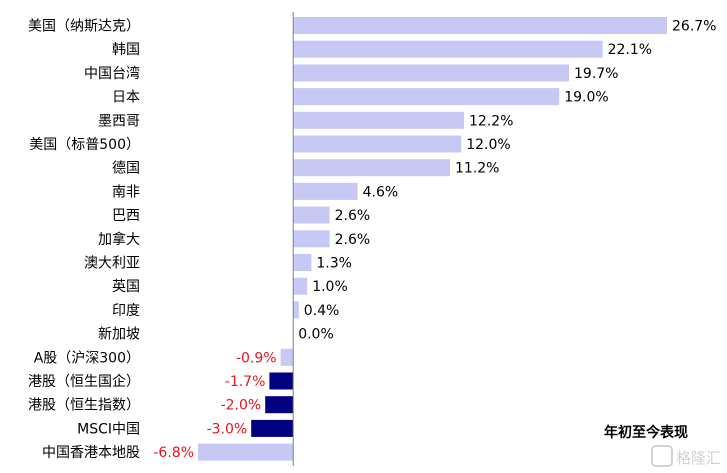  I want to click on value-label: 26.7%, so click(694, 27).